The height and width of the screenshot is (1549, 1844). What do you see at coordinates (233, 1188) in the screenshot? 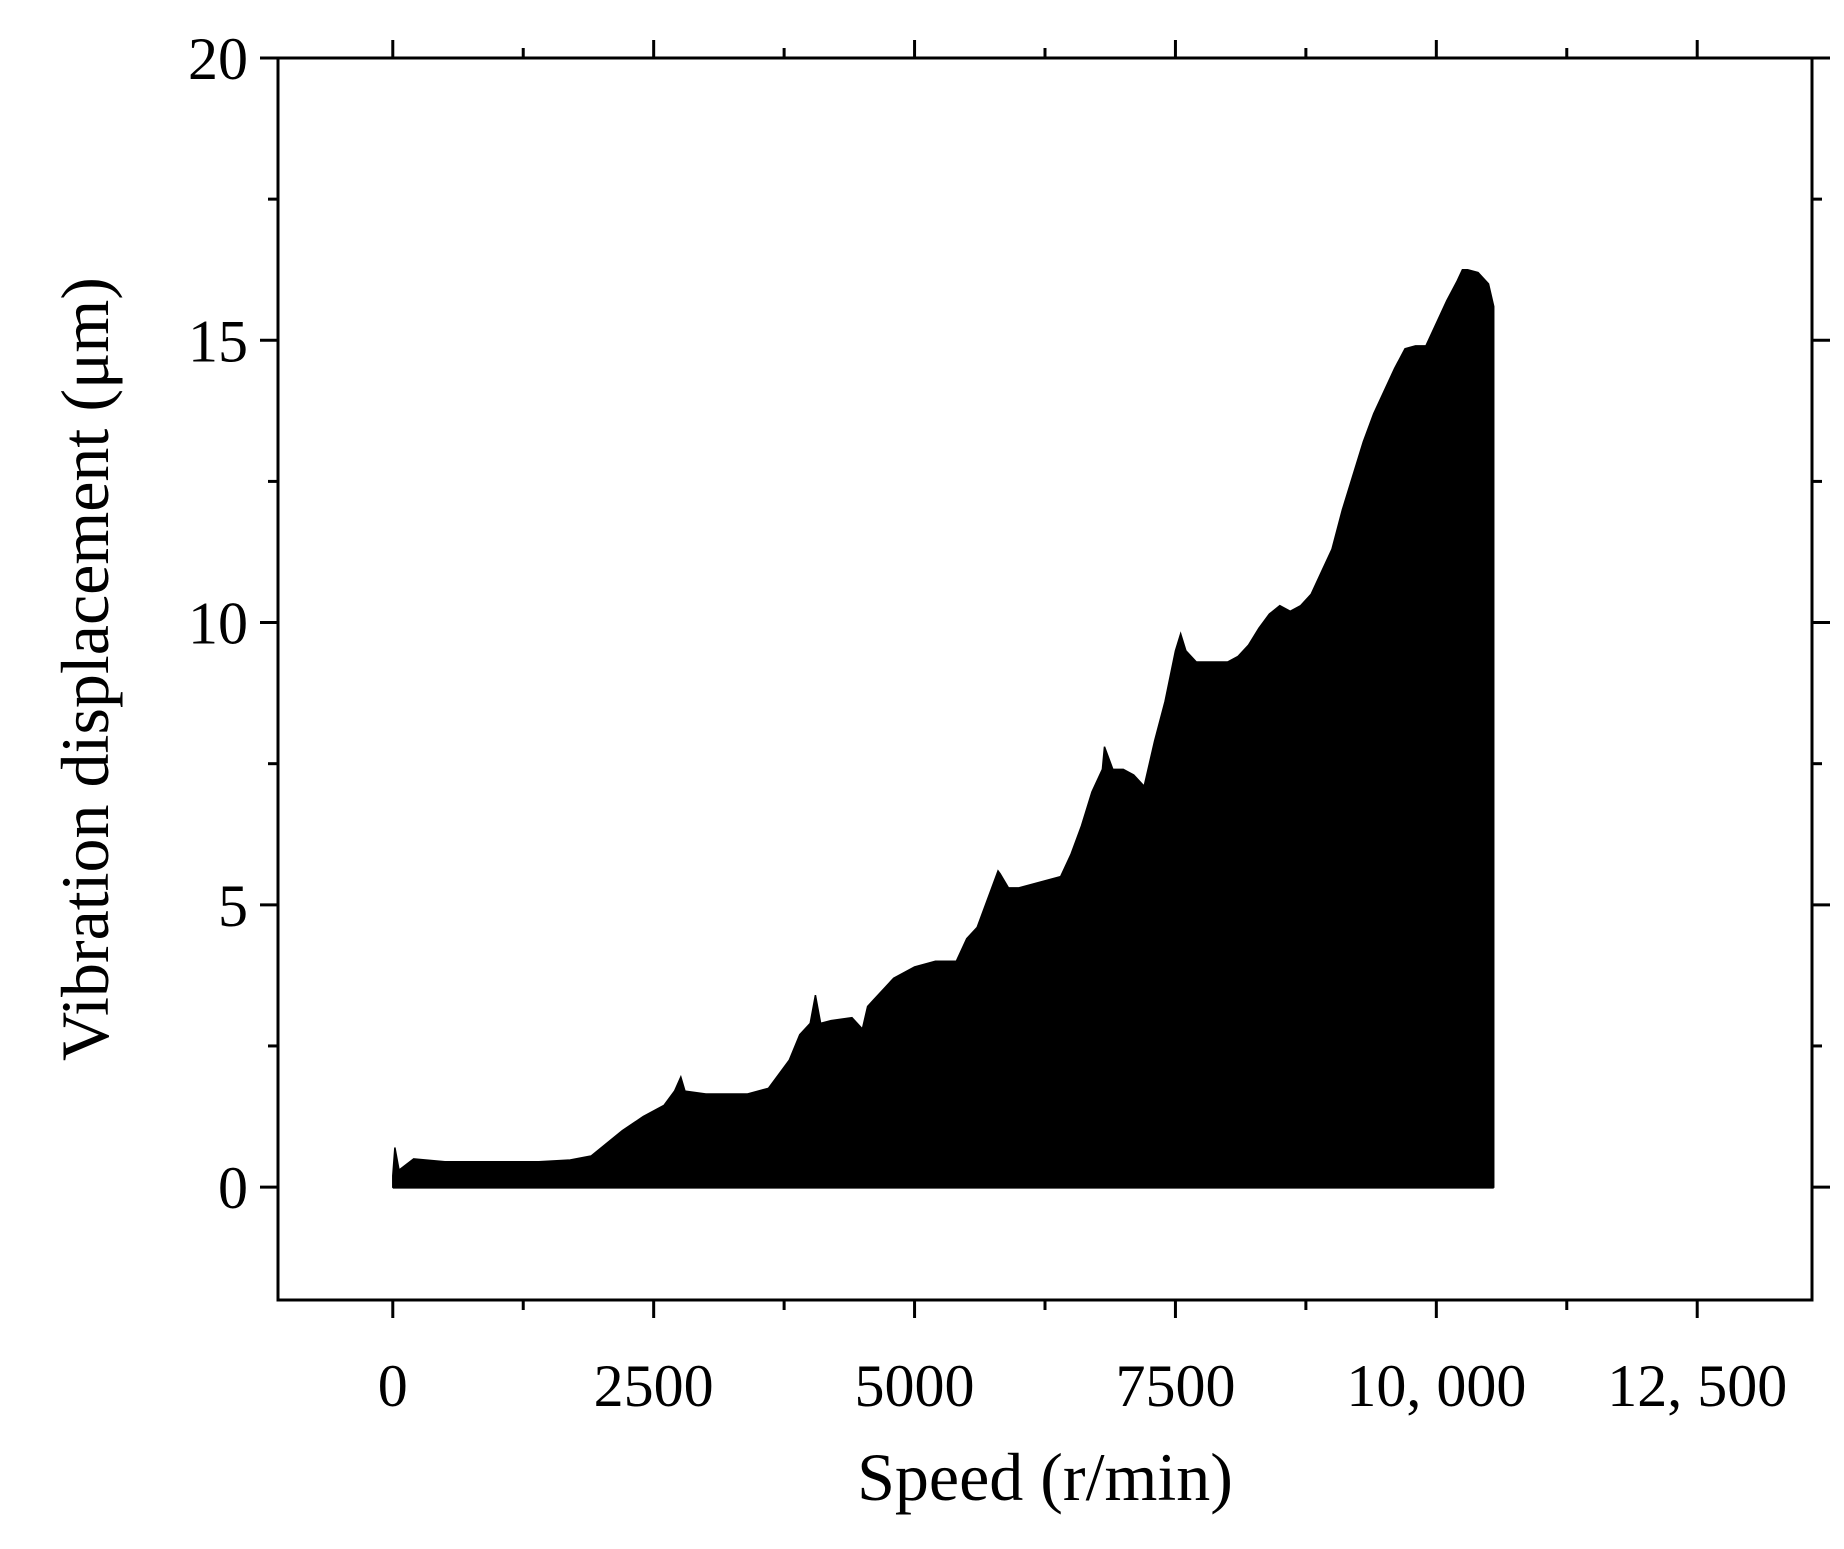
I see `y-tick-label: 0` at bounding box center [233, 1188].